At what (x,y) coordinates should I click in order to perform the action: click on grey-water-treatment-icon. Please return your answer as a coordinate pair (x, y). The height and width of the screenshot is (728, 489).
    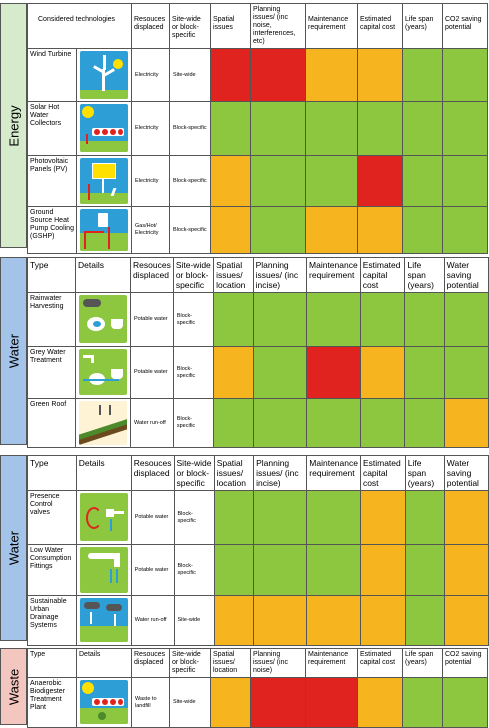
    Looking at the image, I should click on (103, 372).